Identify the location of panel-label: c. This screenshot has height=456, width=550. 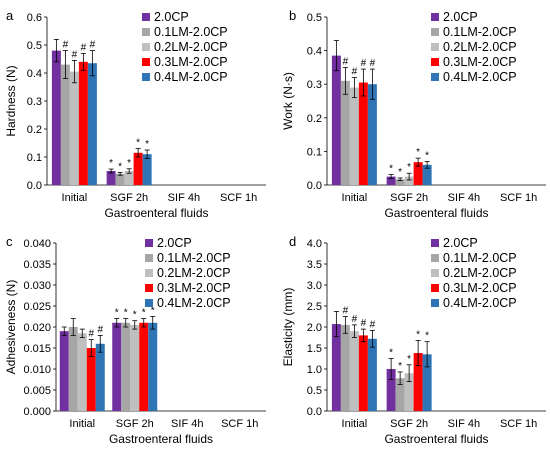
(9, 241).